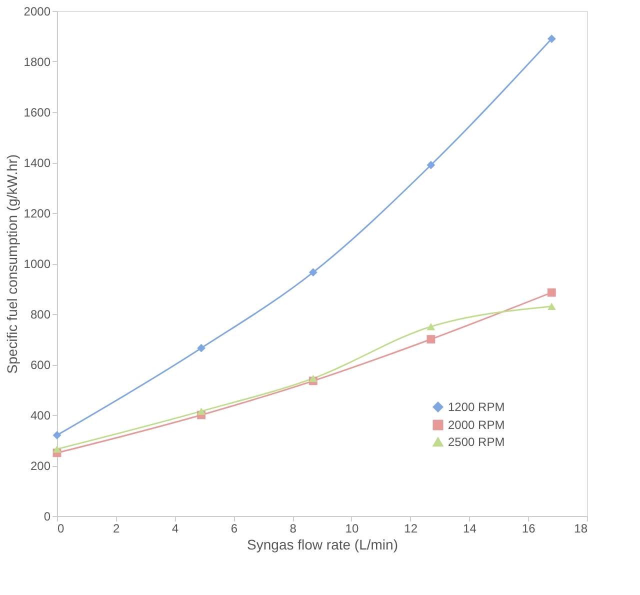 This screenshot has width=640, height=595. I want to click on y-axis-title: Specific fuel consumption (g/kW.hr), so click(12, 264).